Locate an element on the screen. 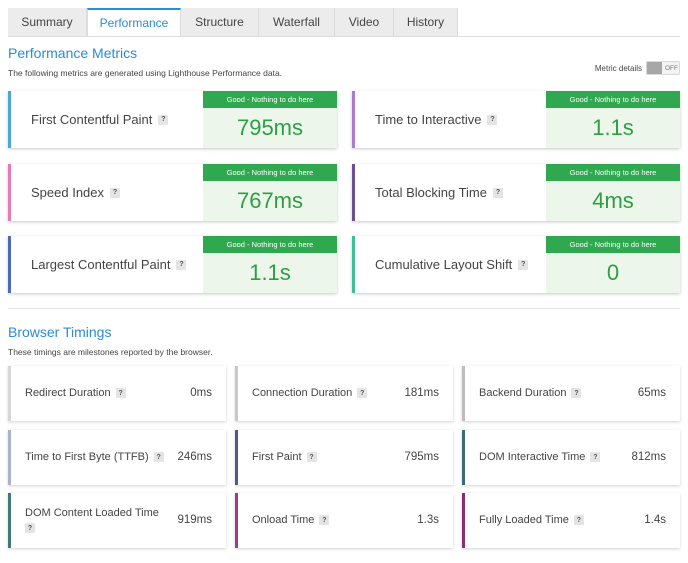 Image resolution: width=688 pixels, height=563 pixels. timing-card-connection-duration: Connection Duration? 181ms is located at coordinates (344, 393).